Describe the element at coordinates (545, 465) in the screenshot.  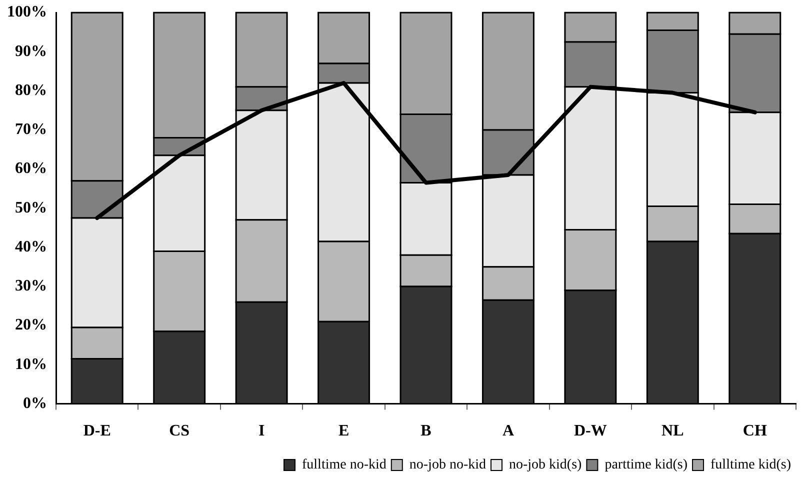
I see `legend-label: no-job kid(s)` at that location.